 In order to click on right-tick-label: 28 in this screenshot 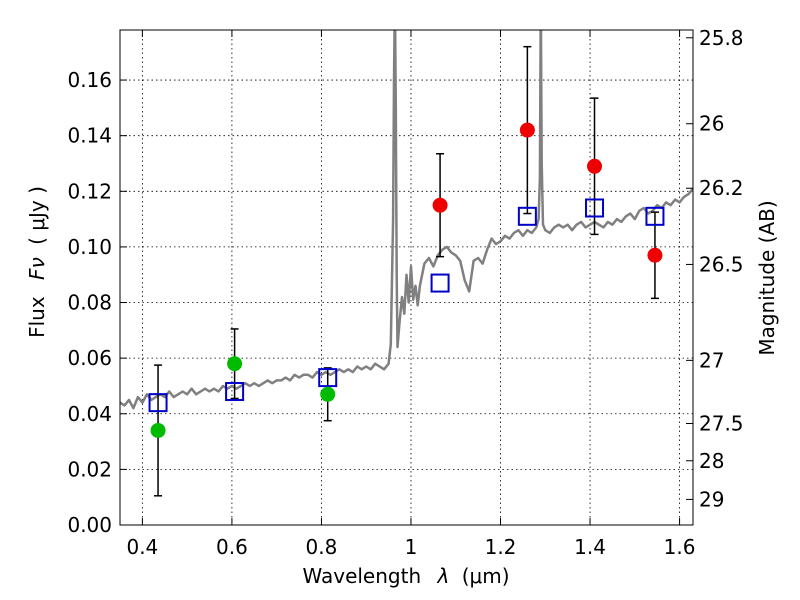, I will do `click(711, 461)`.